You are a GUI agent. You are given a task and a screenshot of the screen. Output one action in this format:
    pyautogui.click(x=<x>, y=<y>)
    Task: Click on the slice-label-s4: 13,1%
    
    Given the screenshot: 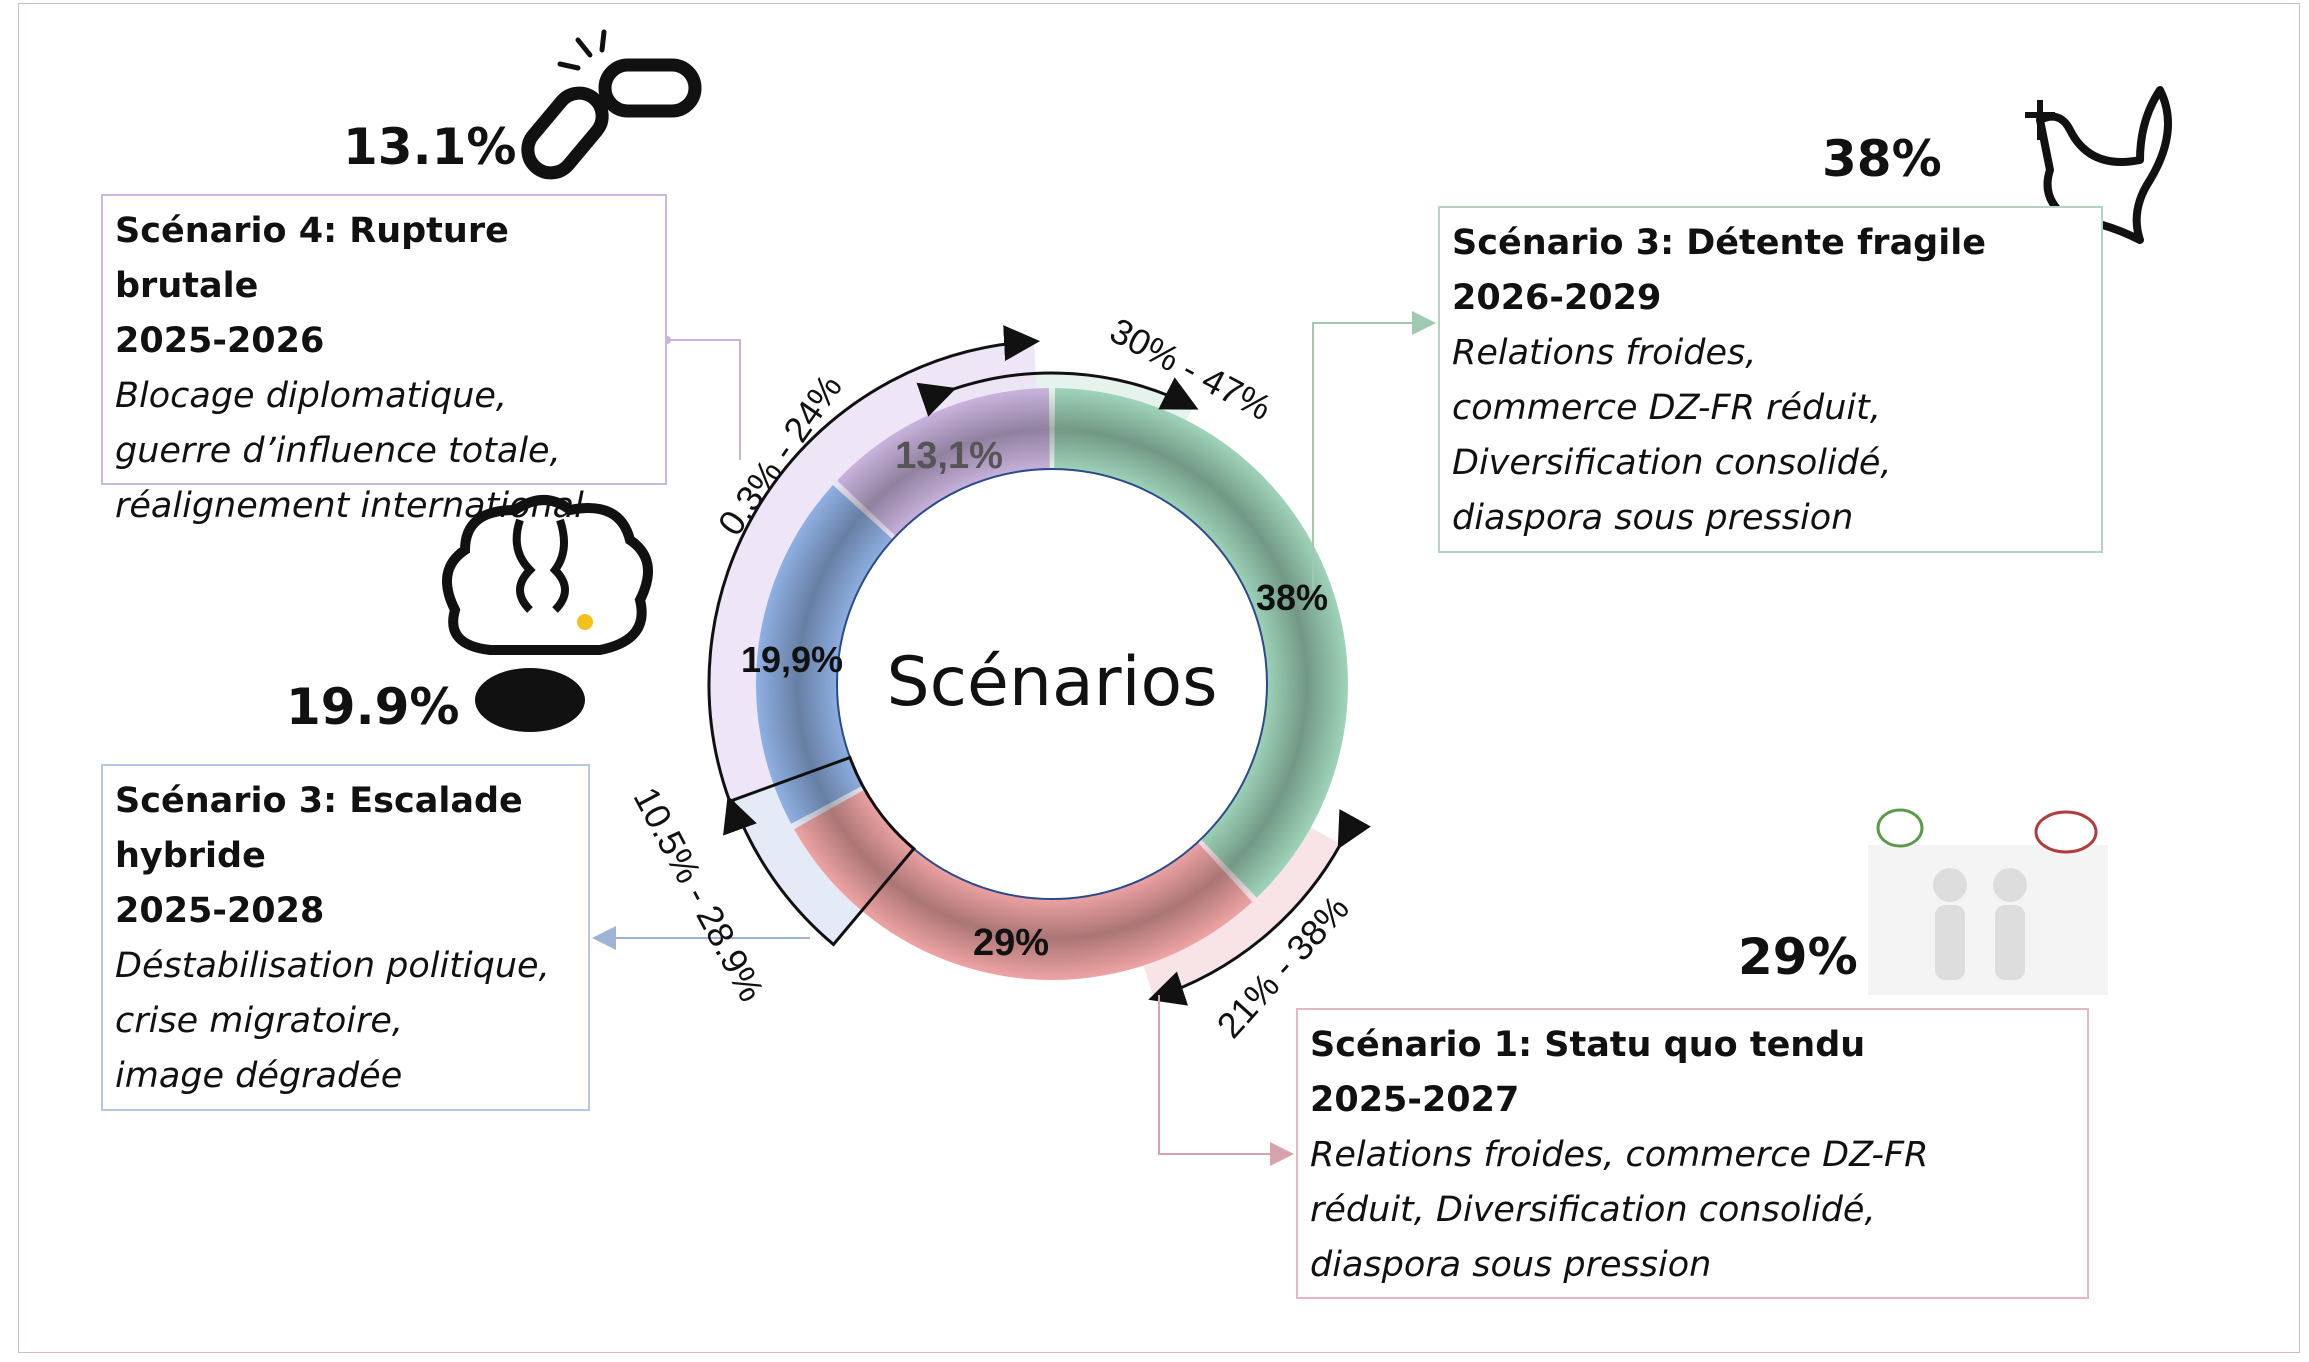 What is the action you would take?
    pyautogui.click(x=949, y=456)
    